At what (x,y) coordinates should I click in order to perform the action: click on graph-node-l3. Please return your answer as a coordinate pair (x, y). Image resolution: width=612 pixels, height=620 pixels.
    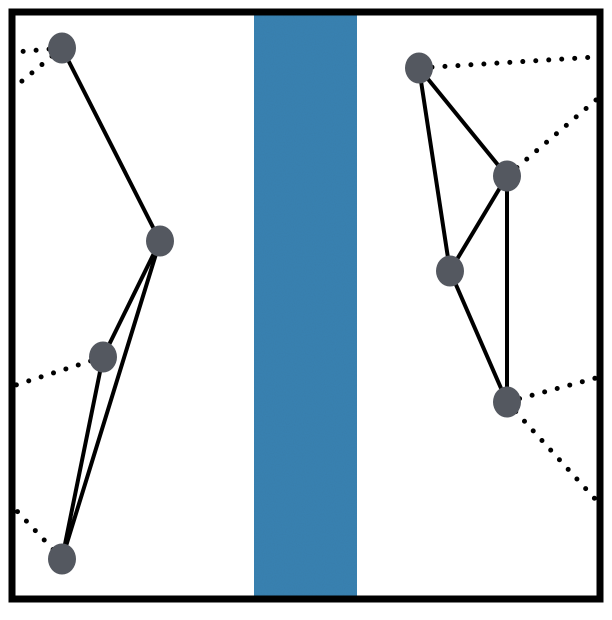
    Looking at the image, I should click on (103, 357).